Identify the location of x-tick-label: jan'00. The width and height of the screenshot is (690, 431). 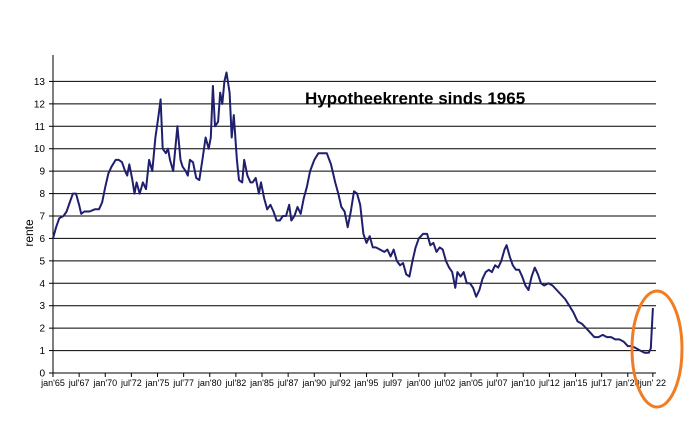
(418, 383).